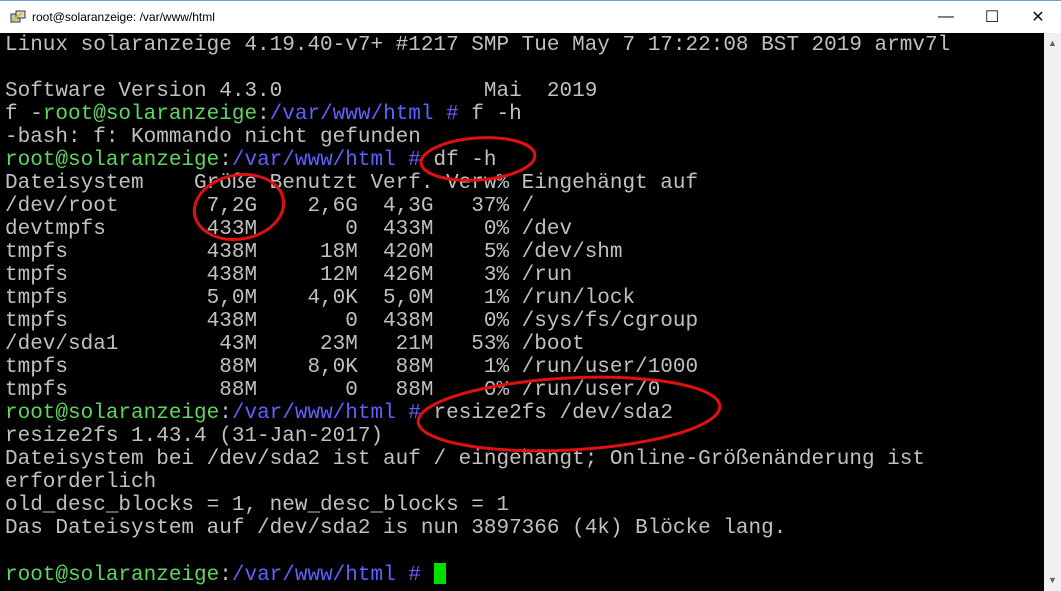 The width and height of the screenshot is (1061, 591). Describe the element at coordinates (194, 436) in the screenshot. I see `terminal-text: resize2fs 1.43.4 (31-Jan-2017)` at that location.